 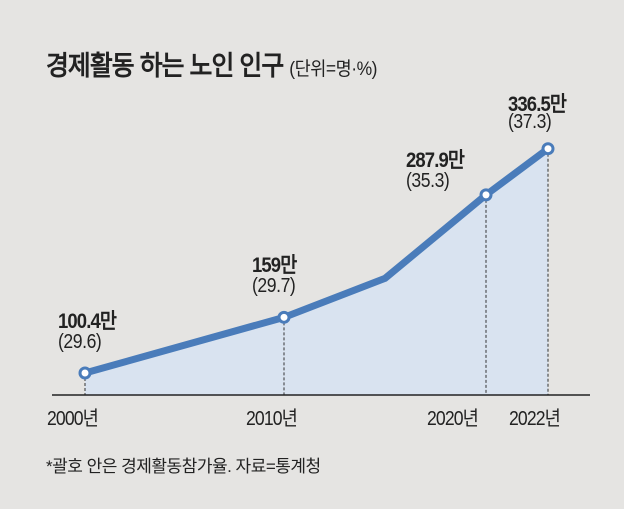 I want to click on title-text: 경제활동 하는 노인 인구, so click(x=165, y=66).